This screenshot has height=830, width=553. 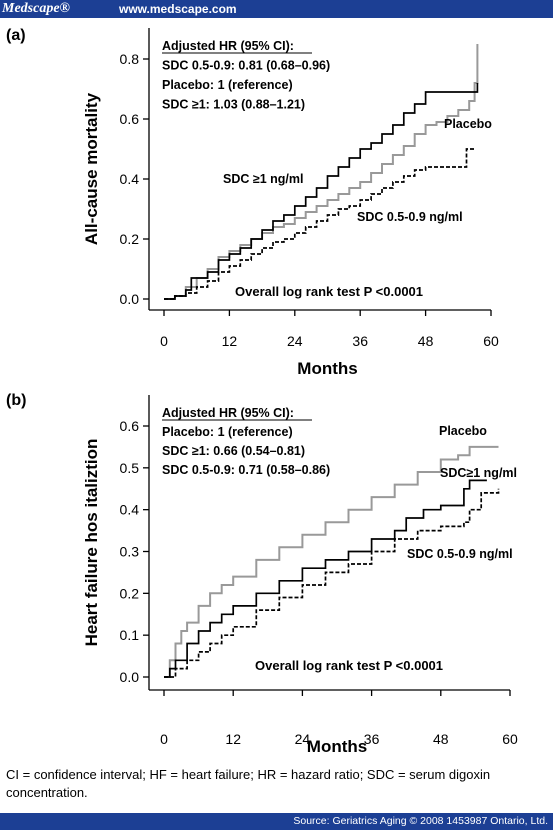 What do you see at coordinates (91, 543) in the screenshot?
I see `y-axis-title: Heart failure hos italiztion` at bounding box center [91, 543].